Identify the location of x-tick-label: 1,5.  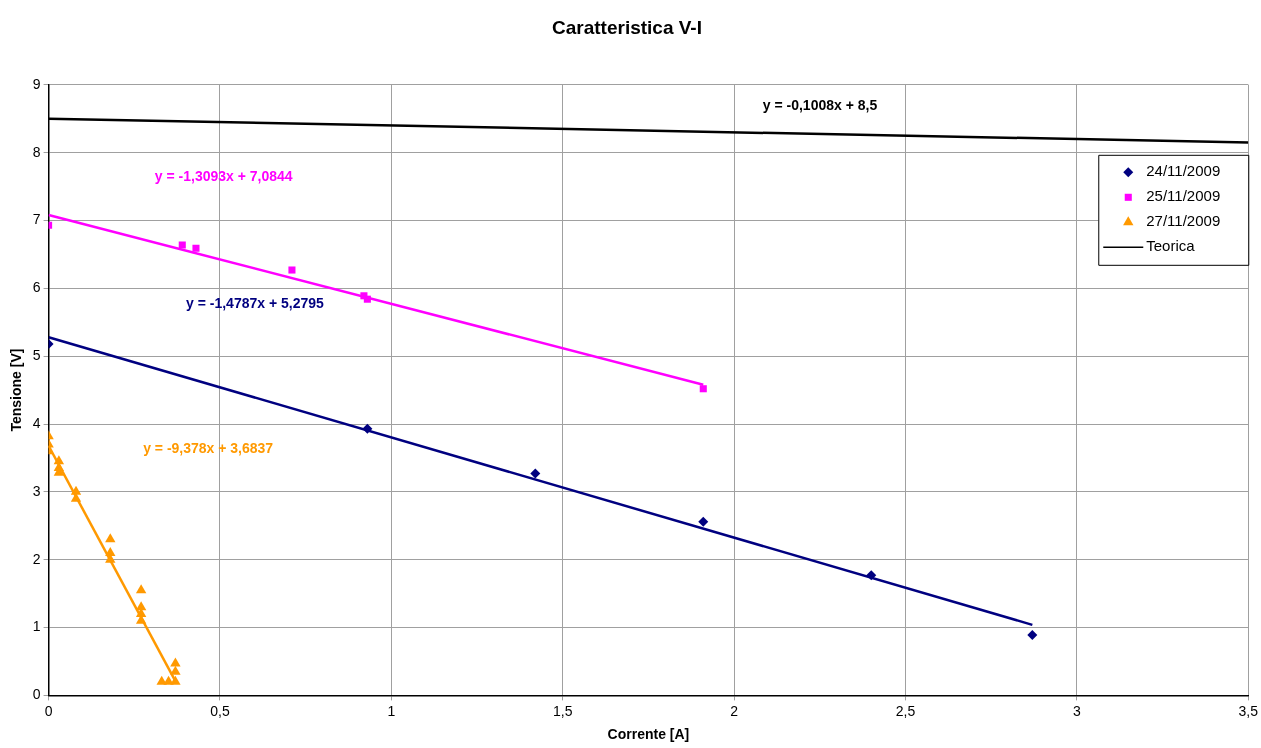
(563, 710).